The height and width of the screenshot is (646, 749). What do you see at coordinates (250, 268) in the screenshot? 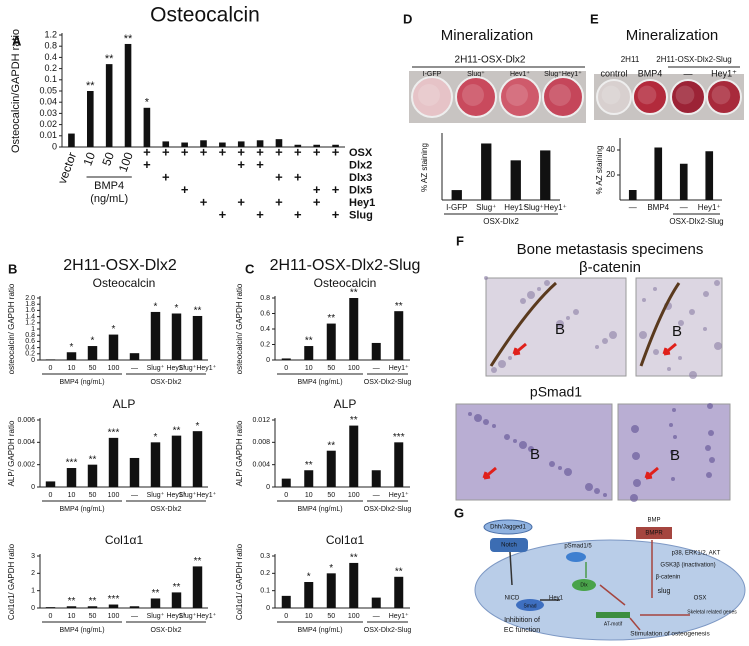
I see `panel-letter: C` at bounding box center [250, 268].